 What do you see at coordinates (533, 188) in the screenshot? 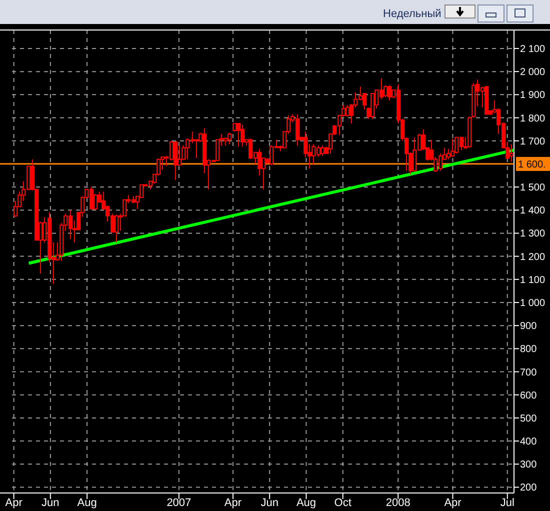
I see `y-tick-label: 1 500` at bounding box center [533, 188].